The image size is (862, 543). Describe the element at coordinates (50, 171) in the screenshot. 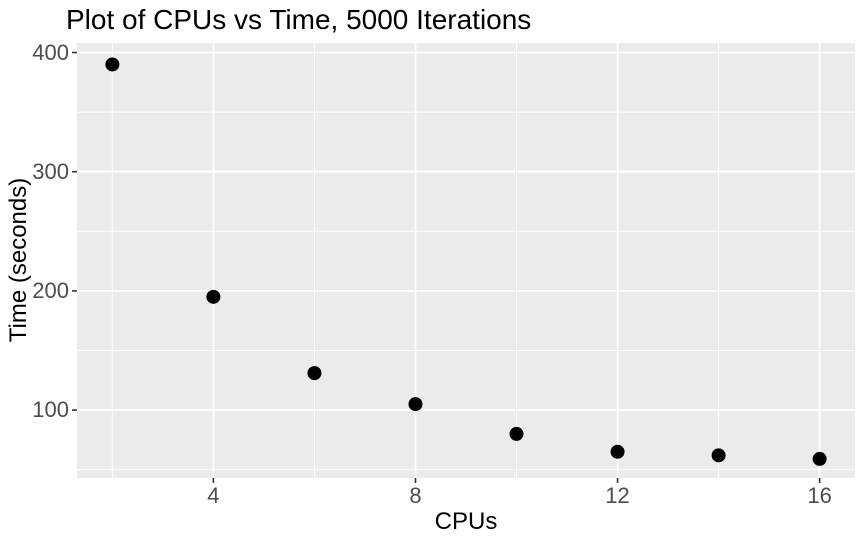

I see `y-tick-label: 300` at that location.